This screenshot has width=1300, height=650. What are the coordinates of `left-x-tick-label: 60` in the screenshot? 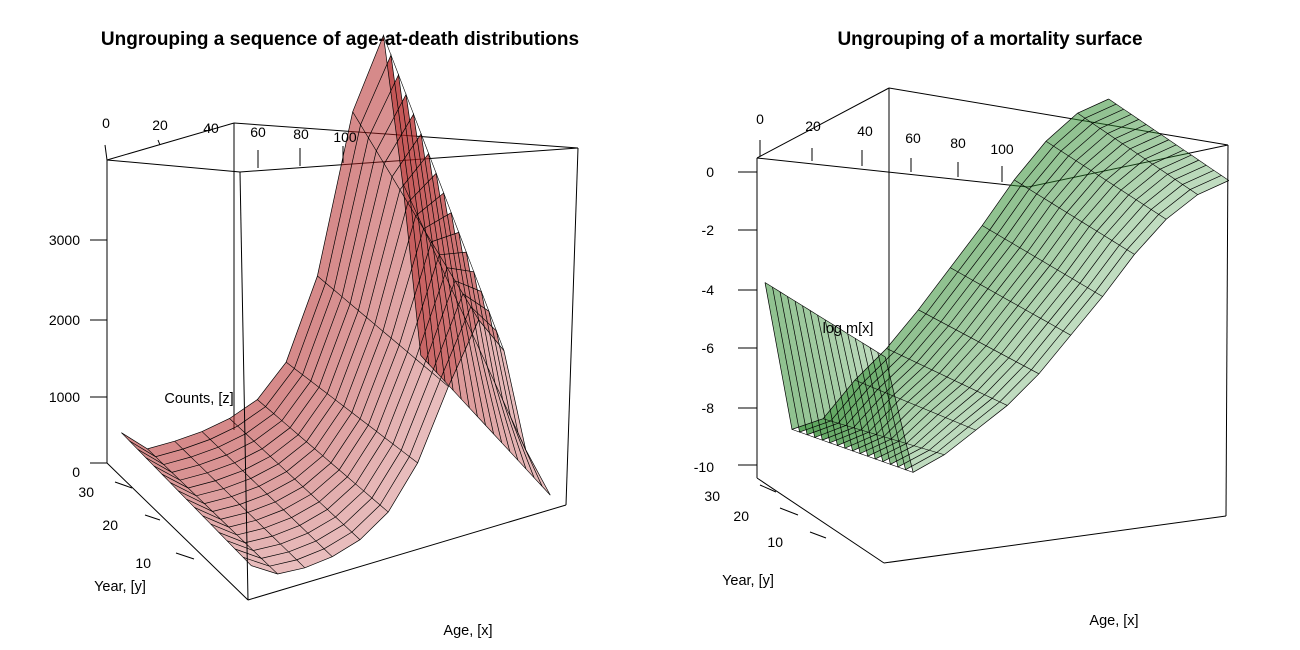 It's located at (258, 132).